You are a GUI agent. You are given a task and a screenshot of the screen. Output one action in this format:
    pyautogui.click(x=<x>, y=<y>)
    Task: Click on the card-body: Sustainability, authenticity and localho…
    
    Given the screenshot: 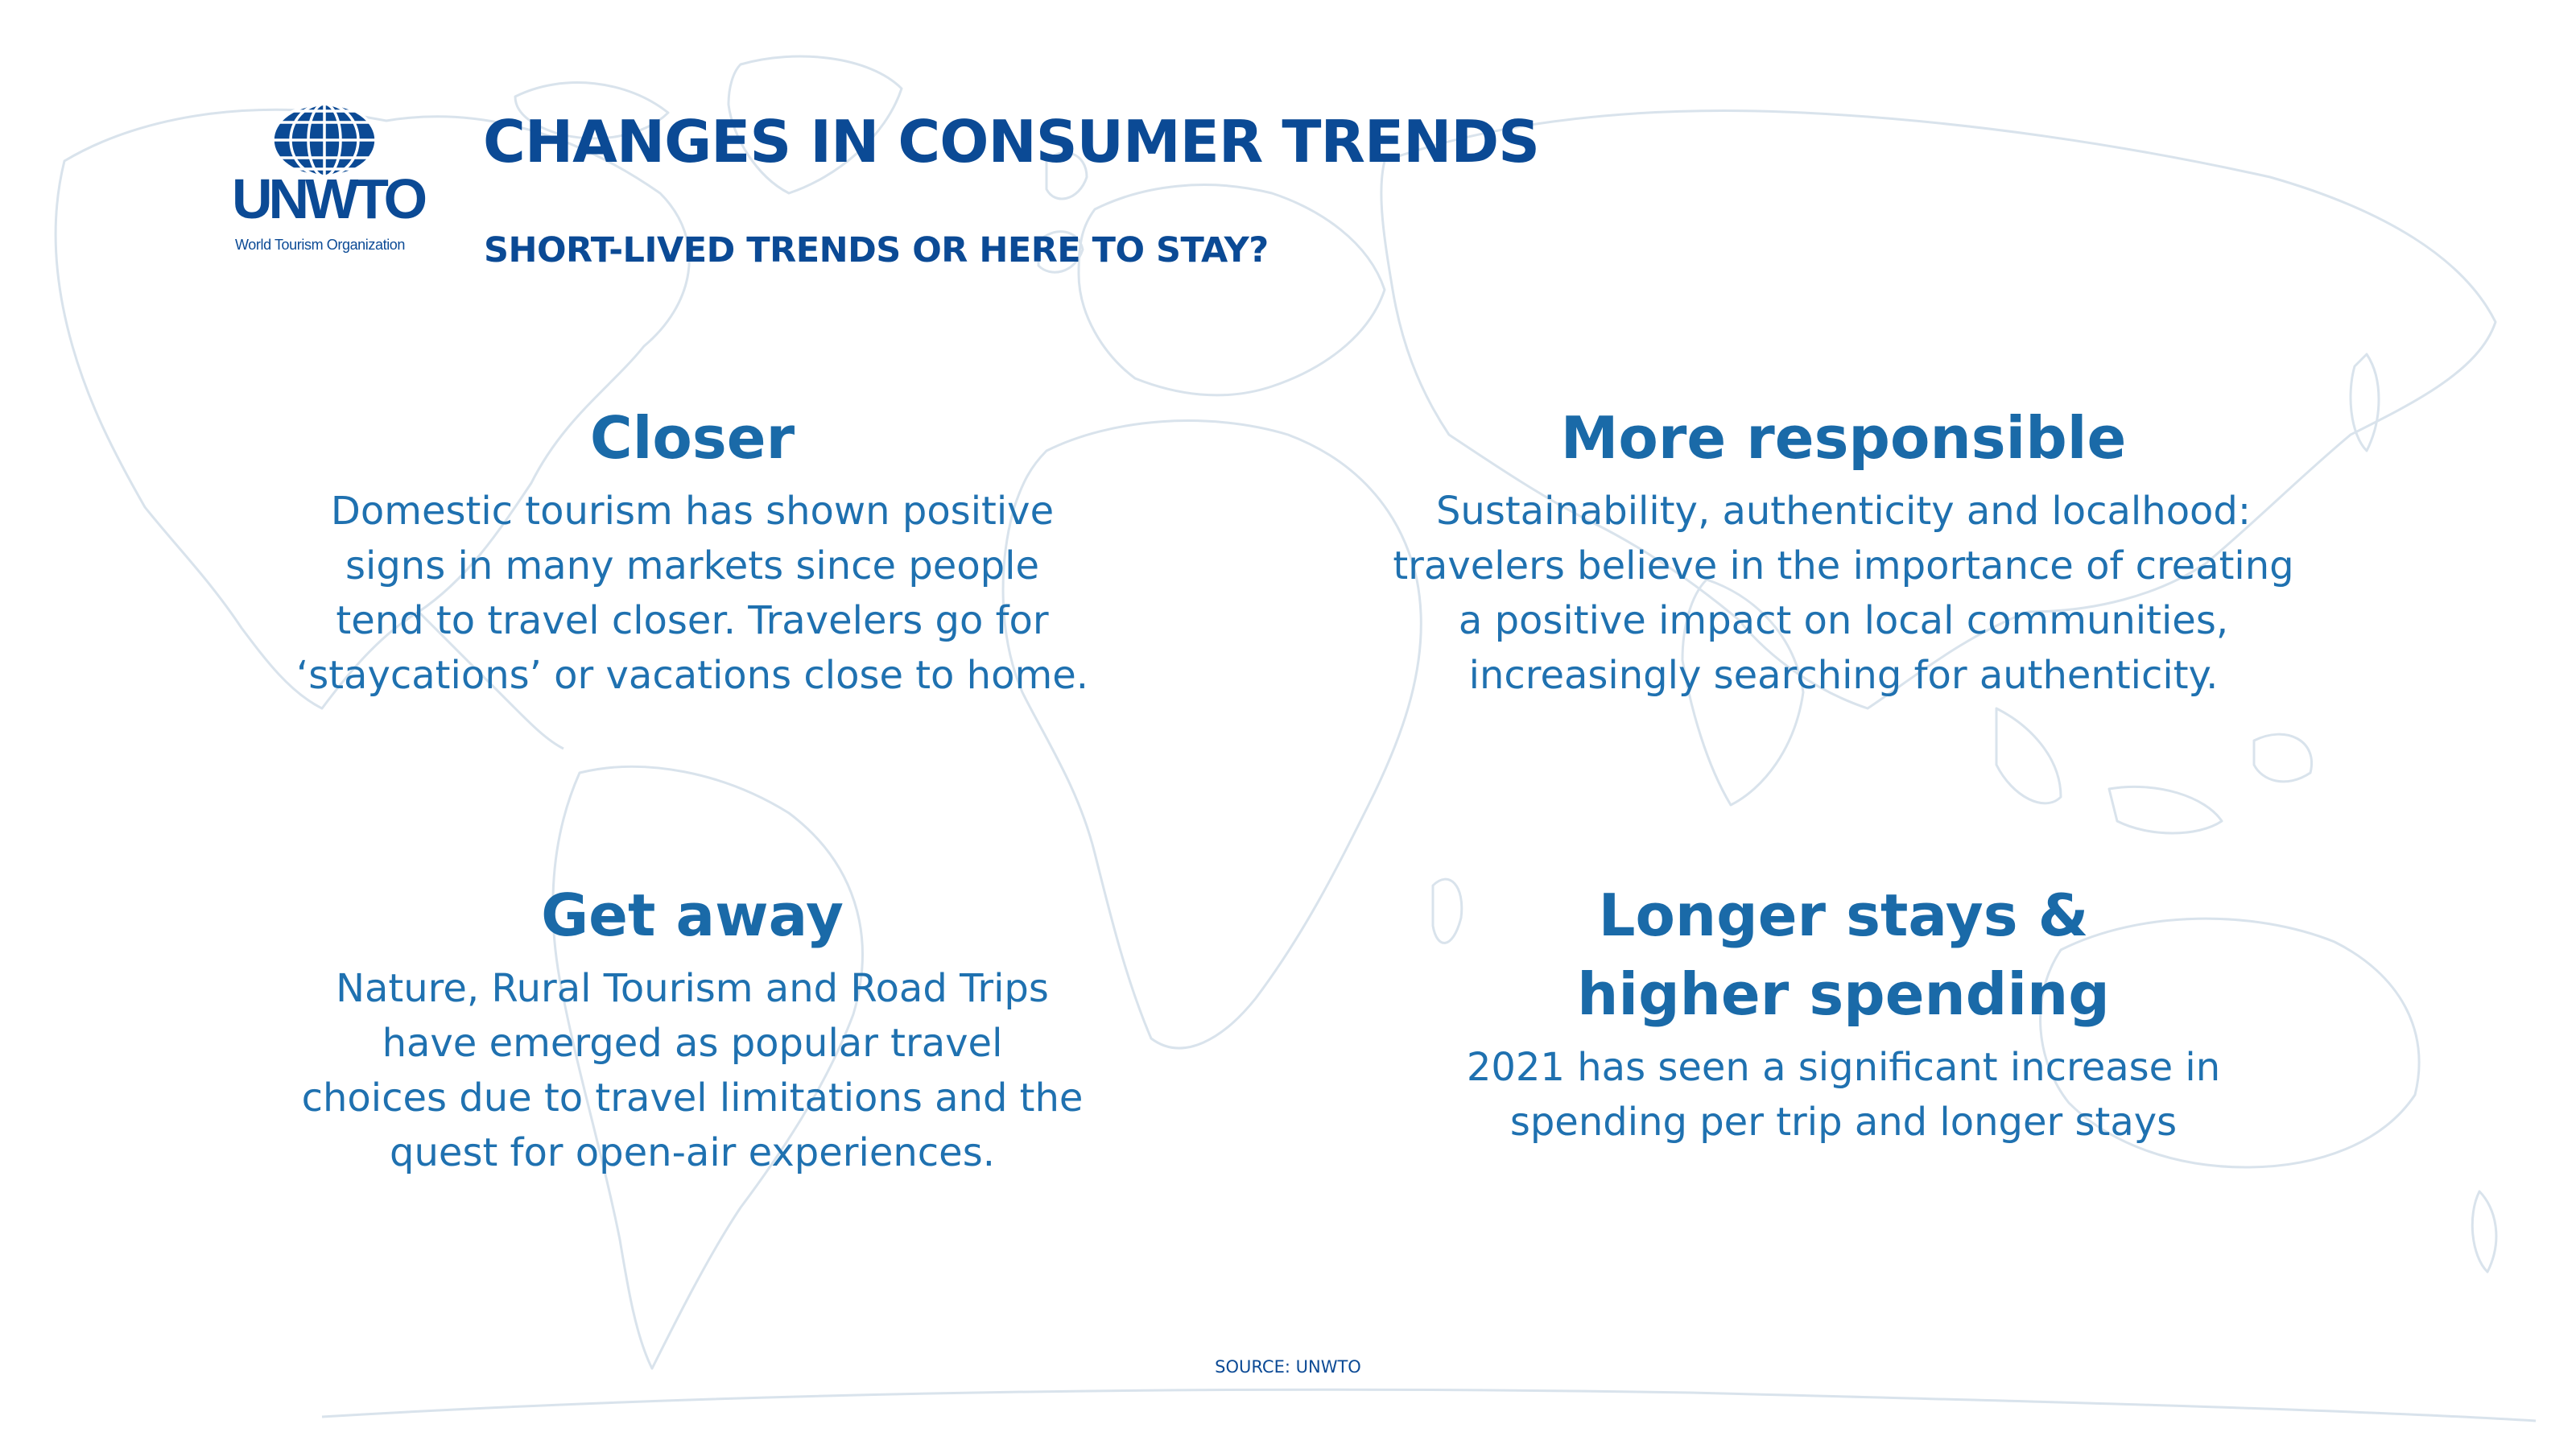 What is the action you would take?
    pyautogui.click(x=1844, y=593)
    